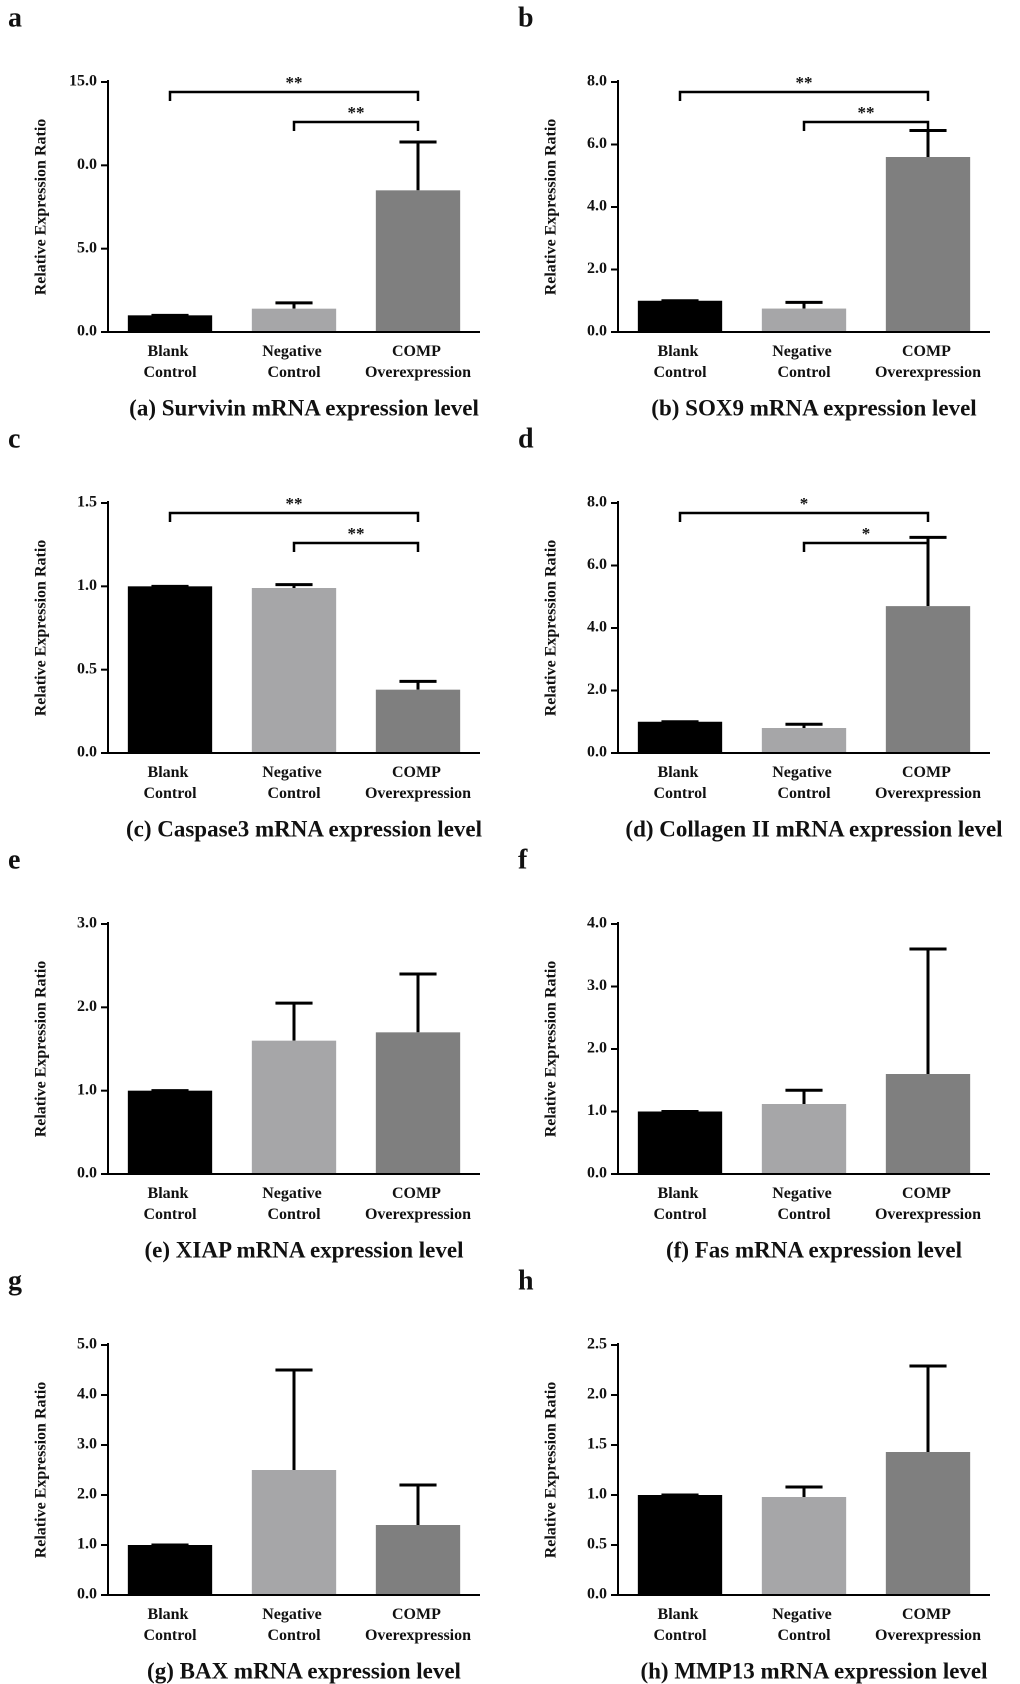 The width and height of the screenshot is (1020, 1684). What do you see at coordinates (526, 17) in the screenshot?
I see `panel-label: b` at bounding box center [526, 17].